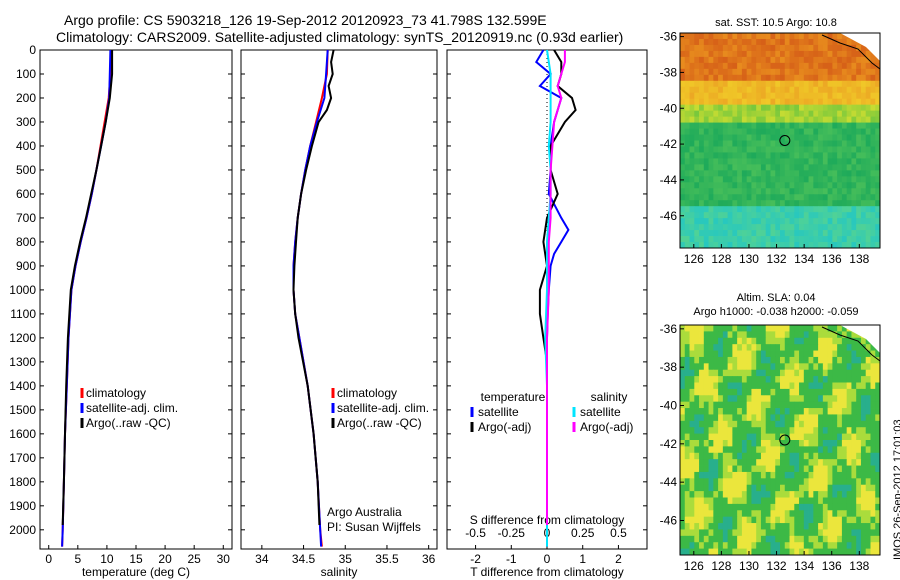 The image size is (900, 580). Describe the element at coordinates (669, 72) in the screenshot. I see `map-y-tick-label: -38` at that location.